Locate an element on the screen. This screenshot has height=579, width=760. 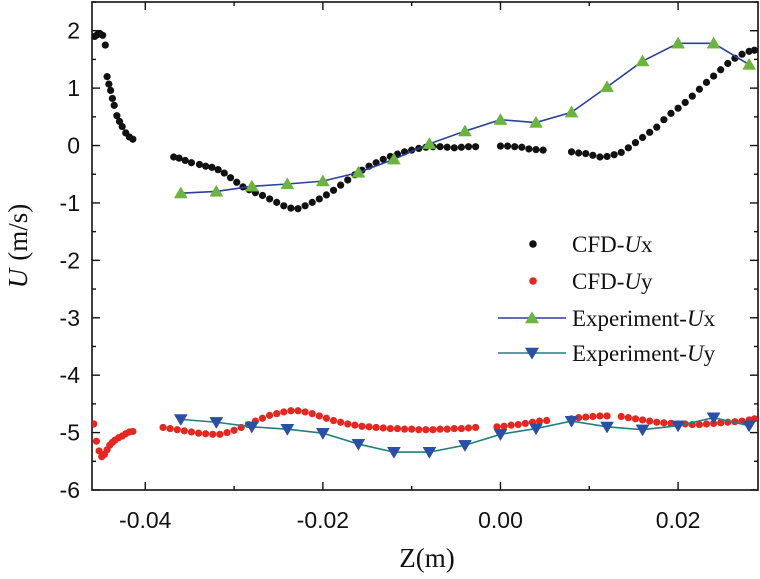
legend-entry: Experiment-Uy is located at coordinates (607, 353).